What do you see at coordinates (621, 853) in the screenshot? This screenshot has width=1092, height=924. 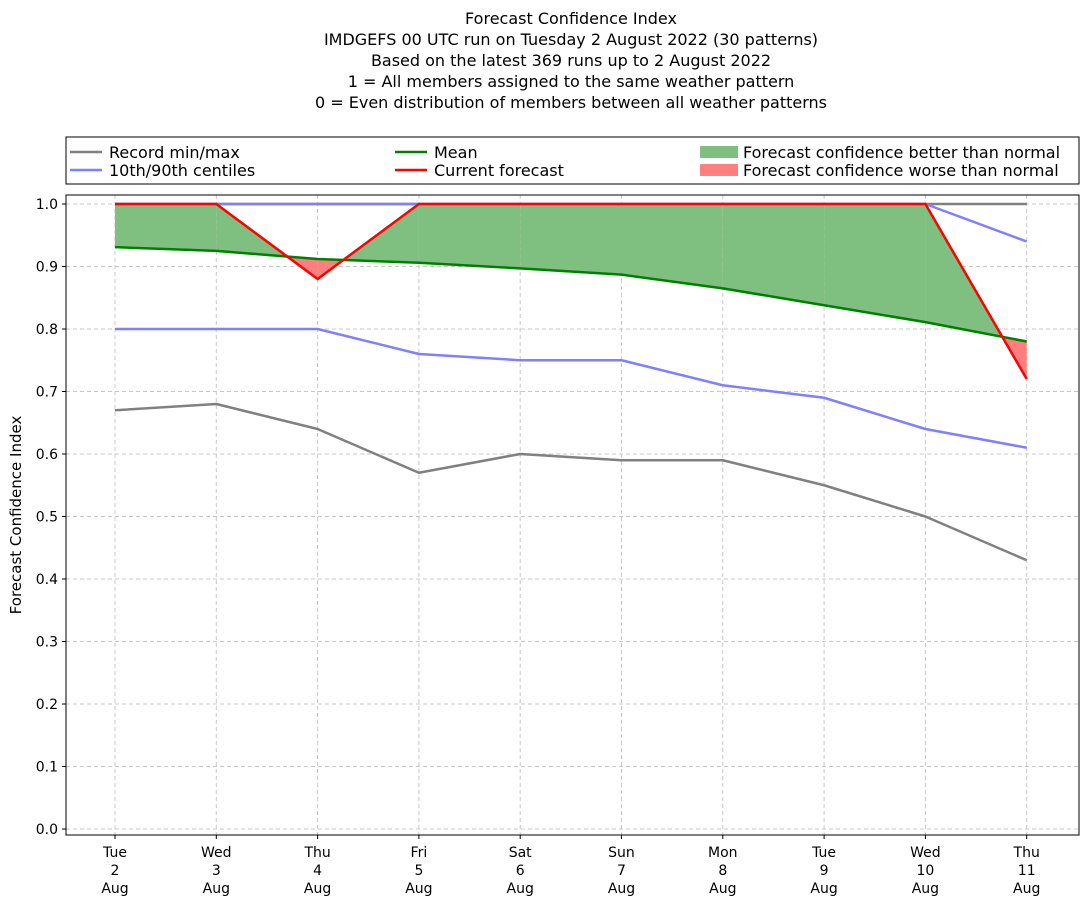 I see `x-tick-label: Sun` at bounding box center [621, 853].